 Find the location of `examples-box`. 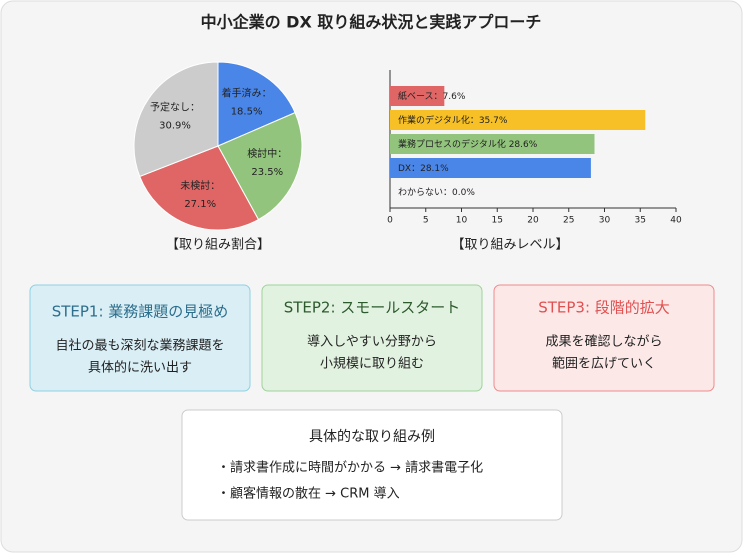

examples-box is located at coordinates (372, 465).